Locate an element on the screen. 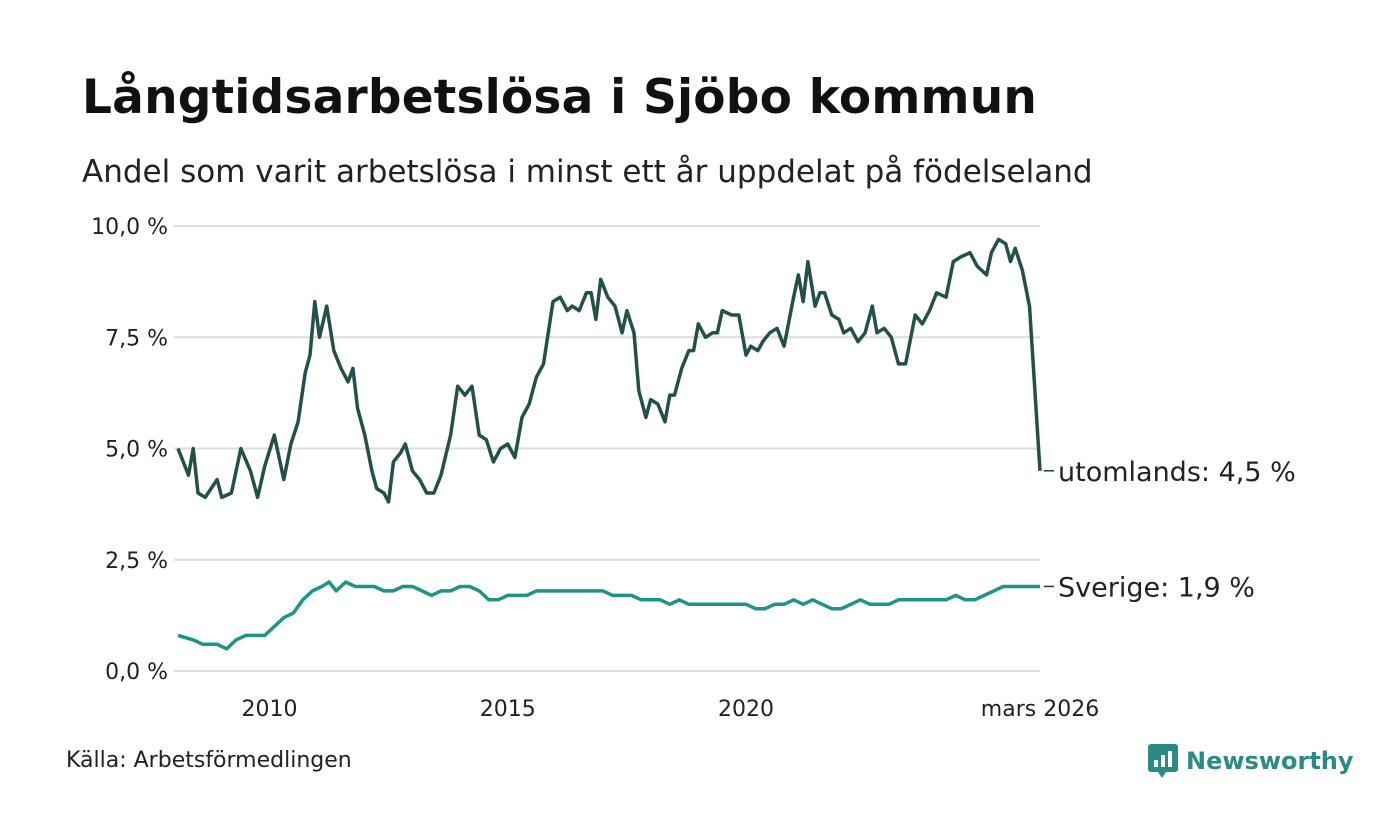  source-note: Källa: Arbetsförmedlingen is located at coordinates (209, 760).